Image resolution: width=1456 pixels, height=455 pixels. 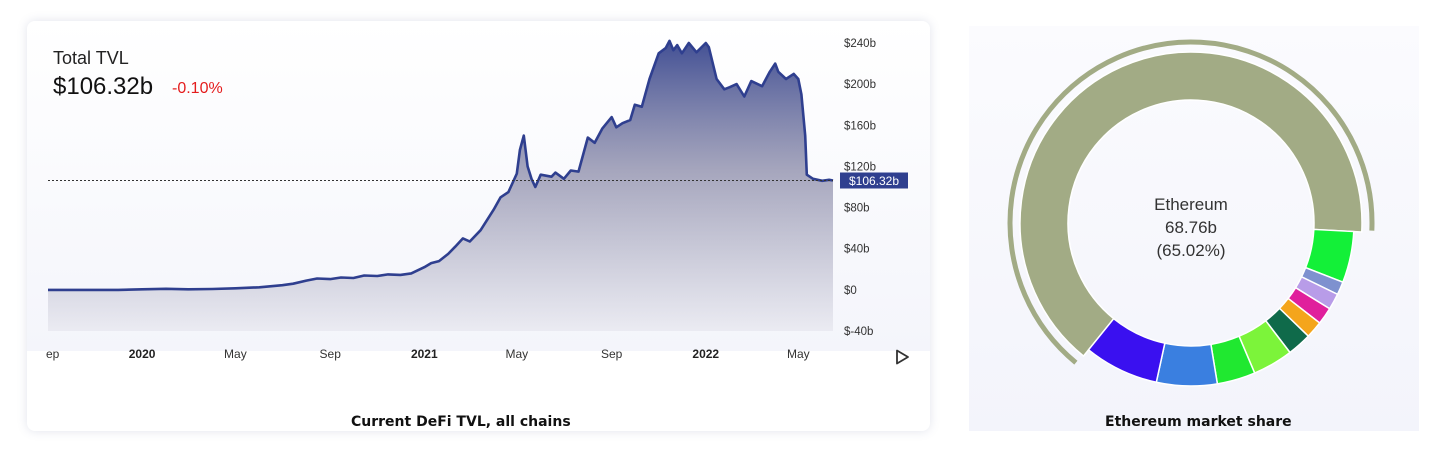 I want to click on play-icon, so click(x=902, y=357).